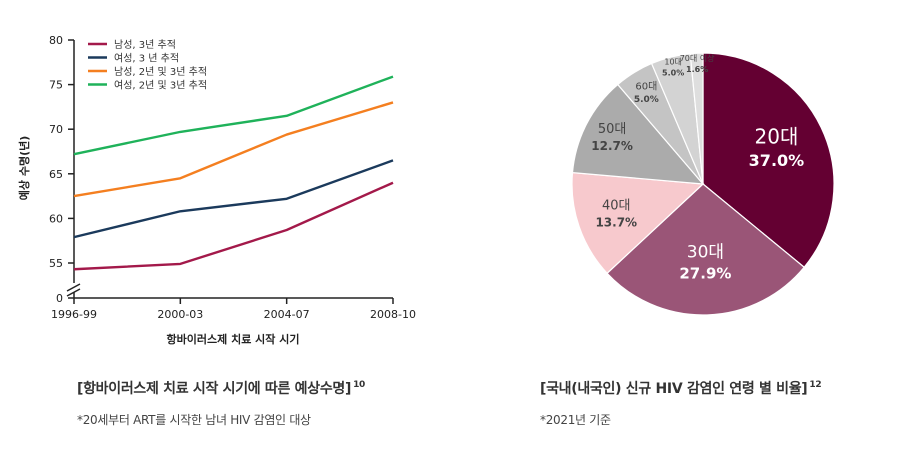 The width and height of the screenshot is (903, 472). Describe the element at coordinates (697, 69) in the screenshot. I see `pie-slice-percent: 1.6%` at that location.